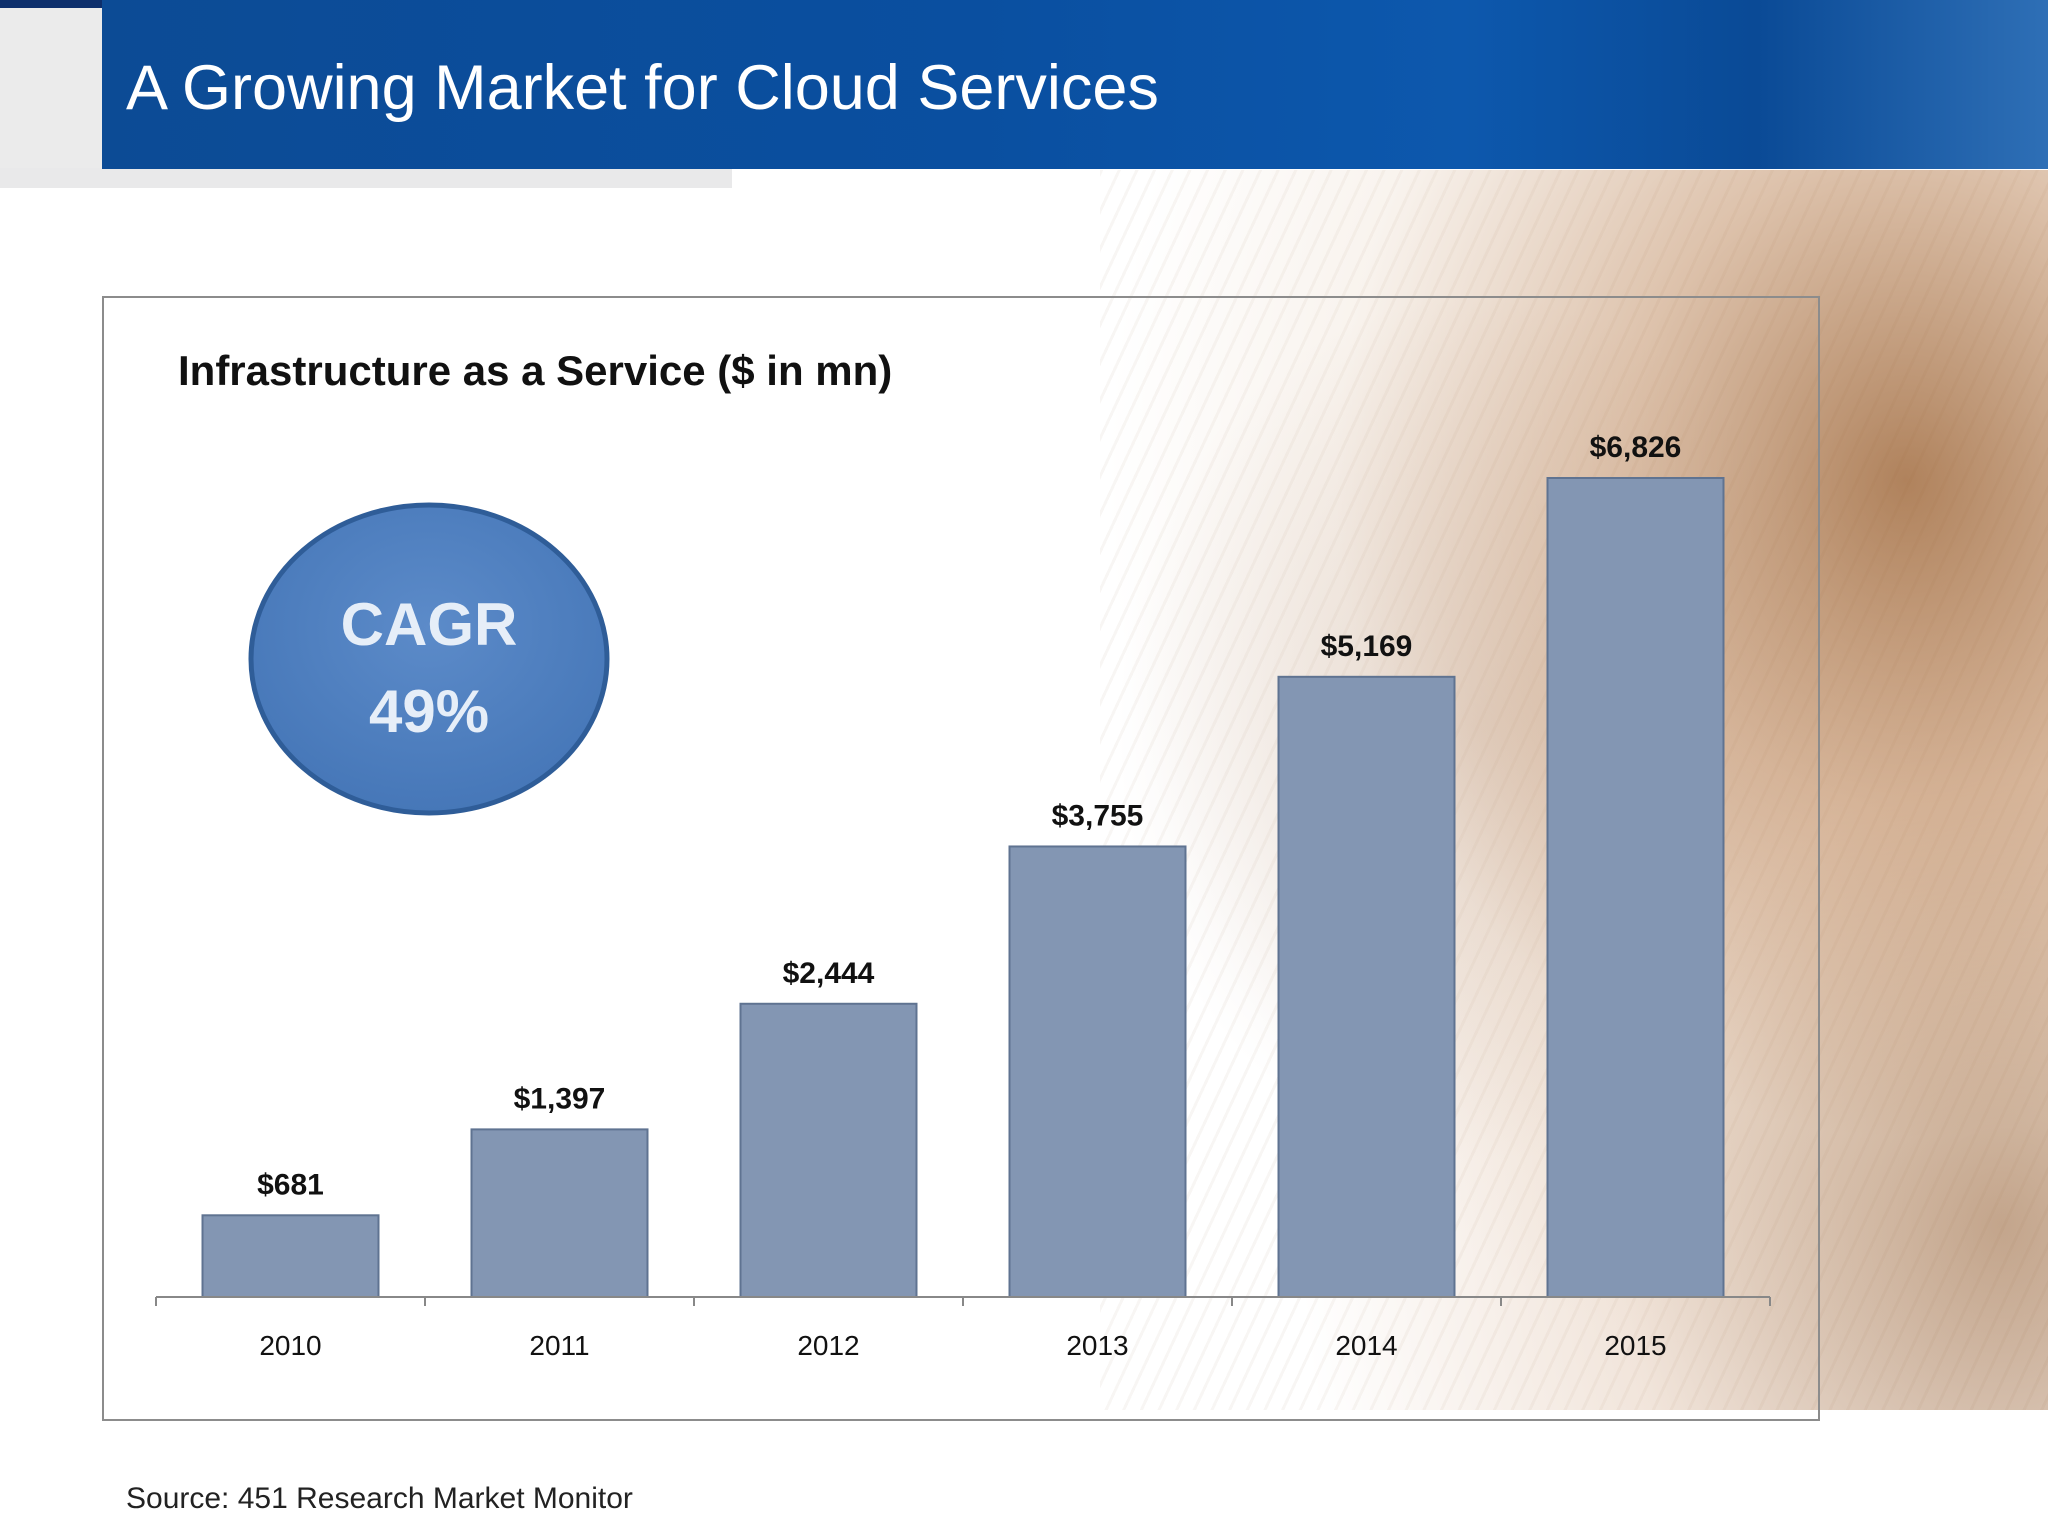 The image size is (2048, 1536). I want to click on data-label-2013: $3,755, so click(1098, 815).